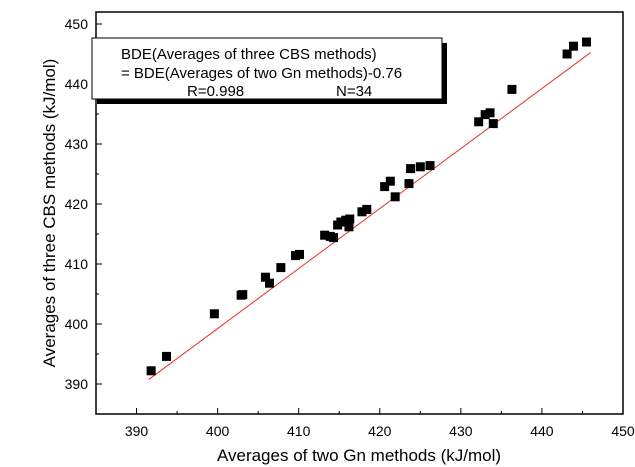 The height and width of the screenshot is (467, 635). I want to click on x-tick-label: 450, so click(623, 431).